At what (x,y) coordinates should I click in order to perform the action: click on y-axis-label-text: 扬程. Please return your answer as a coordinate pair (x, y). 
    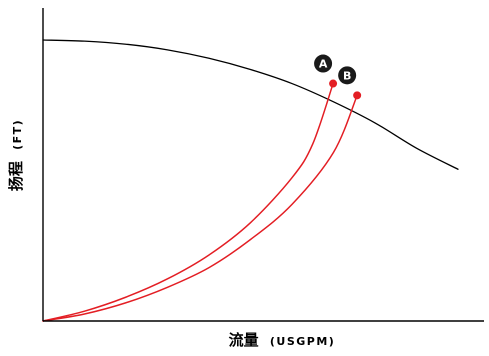
    Looking at the image, I should click on (16, 176).